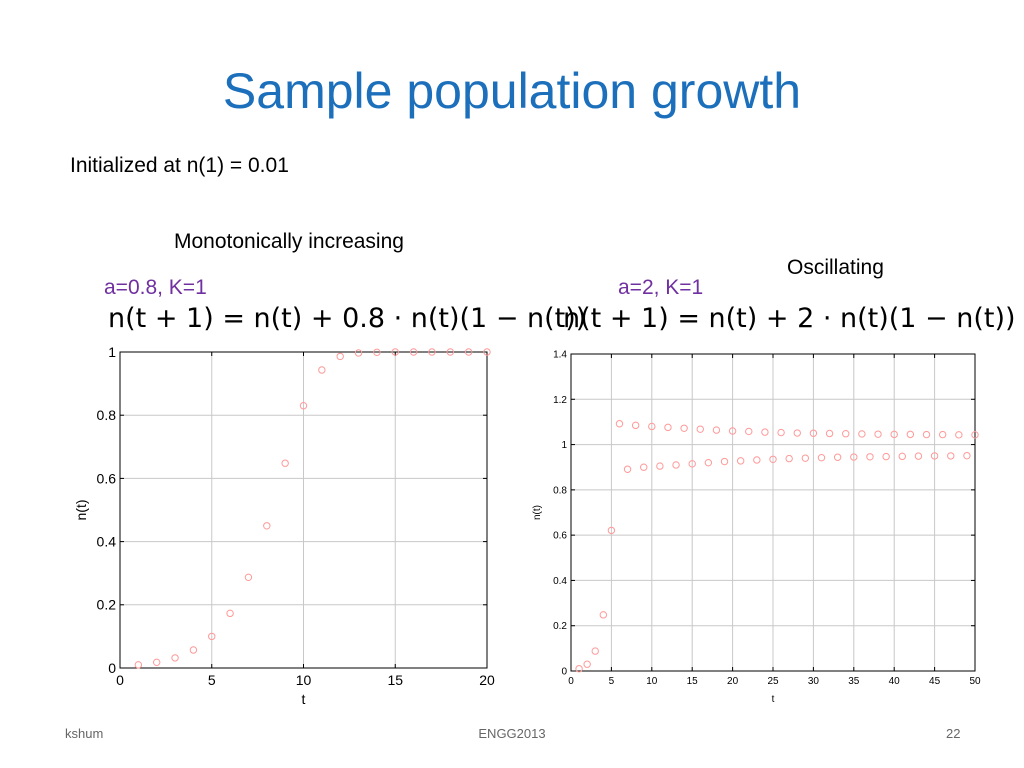  What do you see at coordinates (560, 581) in the screenshot?
I see `right-y-tick-label: 0.4` at bounding box center [560, 581].